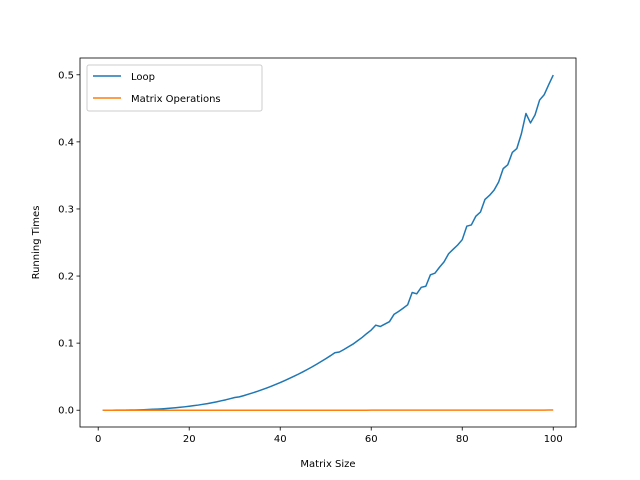 The width and height of the screenshot is (640, 480). I want to click on y-tick-label: 0.0, so click(66, 411).